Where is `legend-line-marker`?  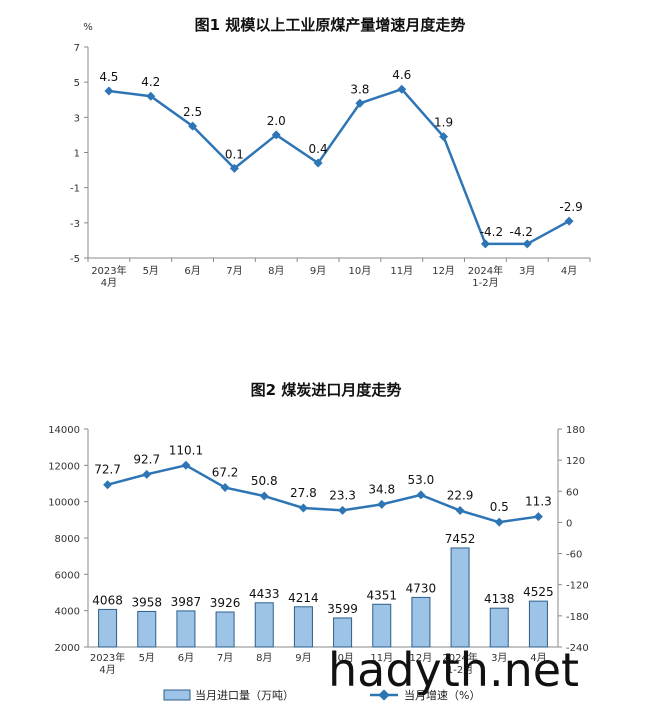
legend-line-marker is located at coordinates (384, 695).